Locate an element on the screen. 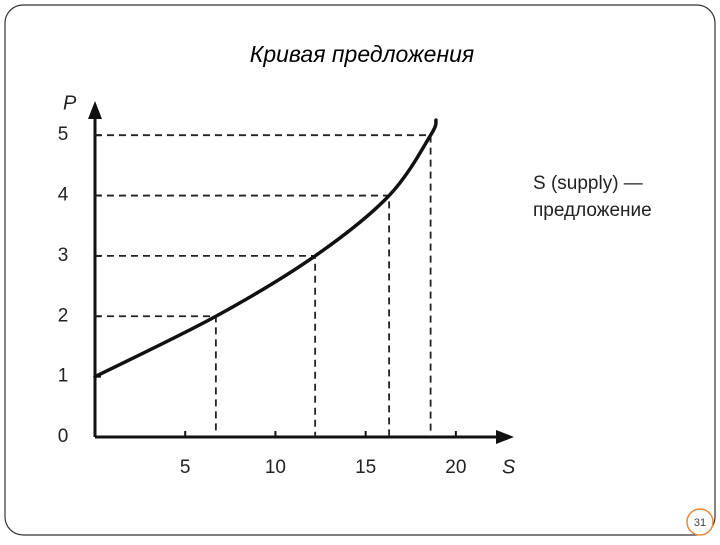  x-tick-label: 10 is located at coordinates (275, 467).